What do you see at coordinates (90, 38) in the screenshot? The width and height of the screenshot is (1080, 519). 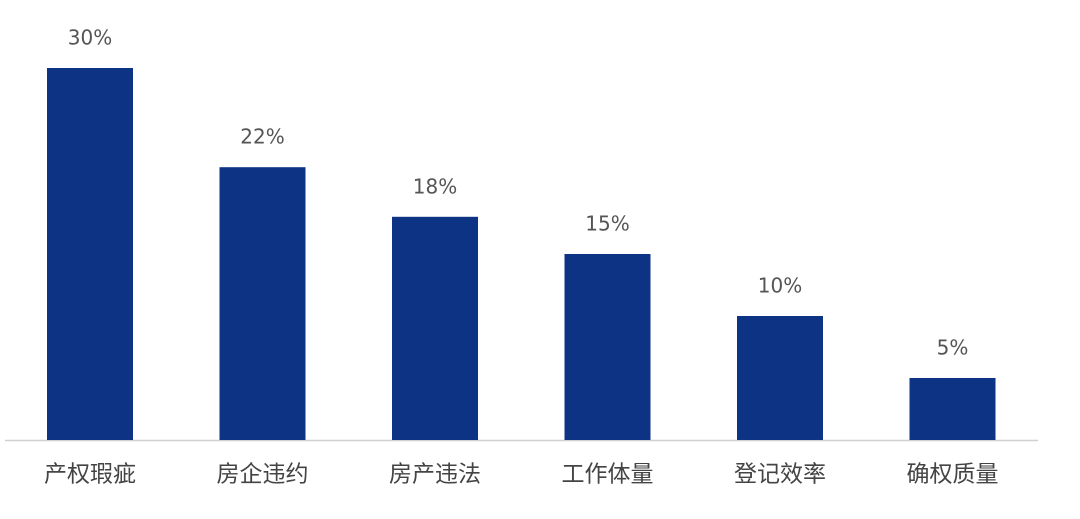 I see `value-label: 30%` at bounding box center [90, 38].